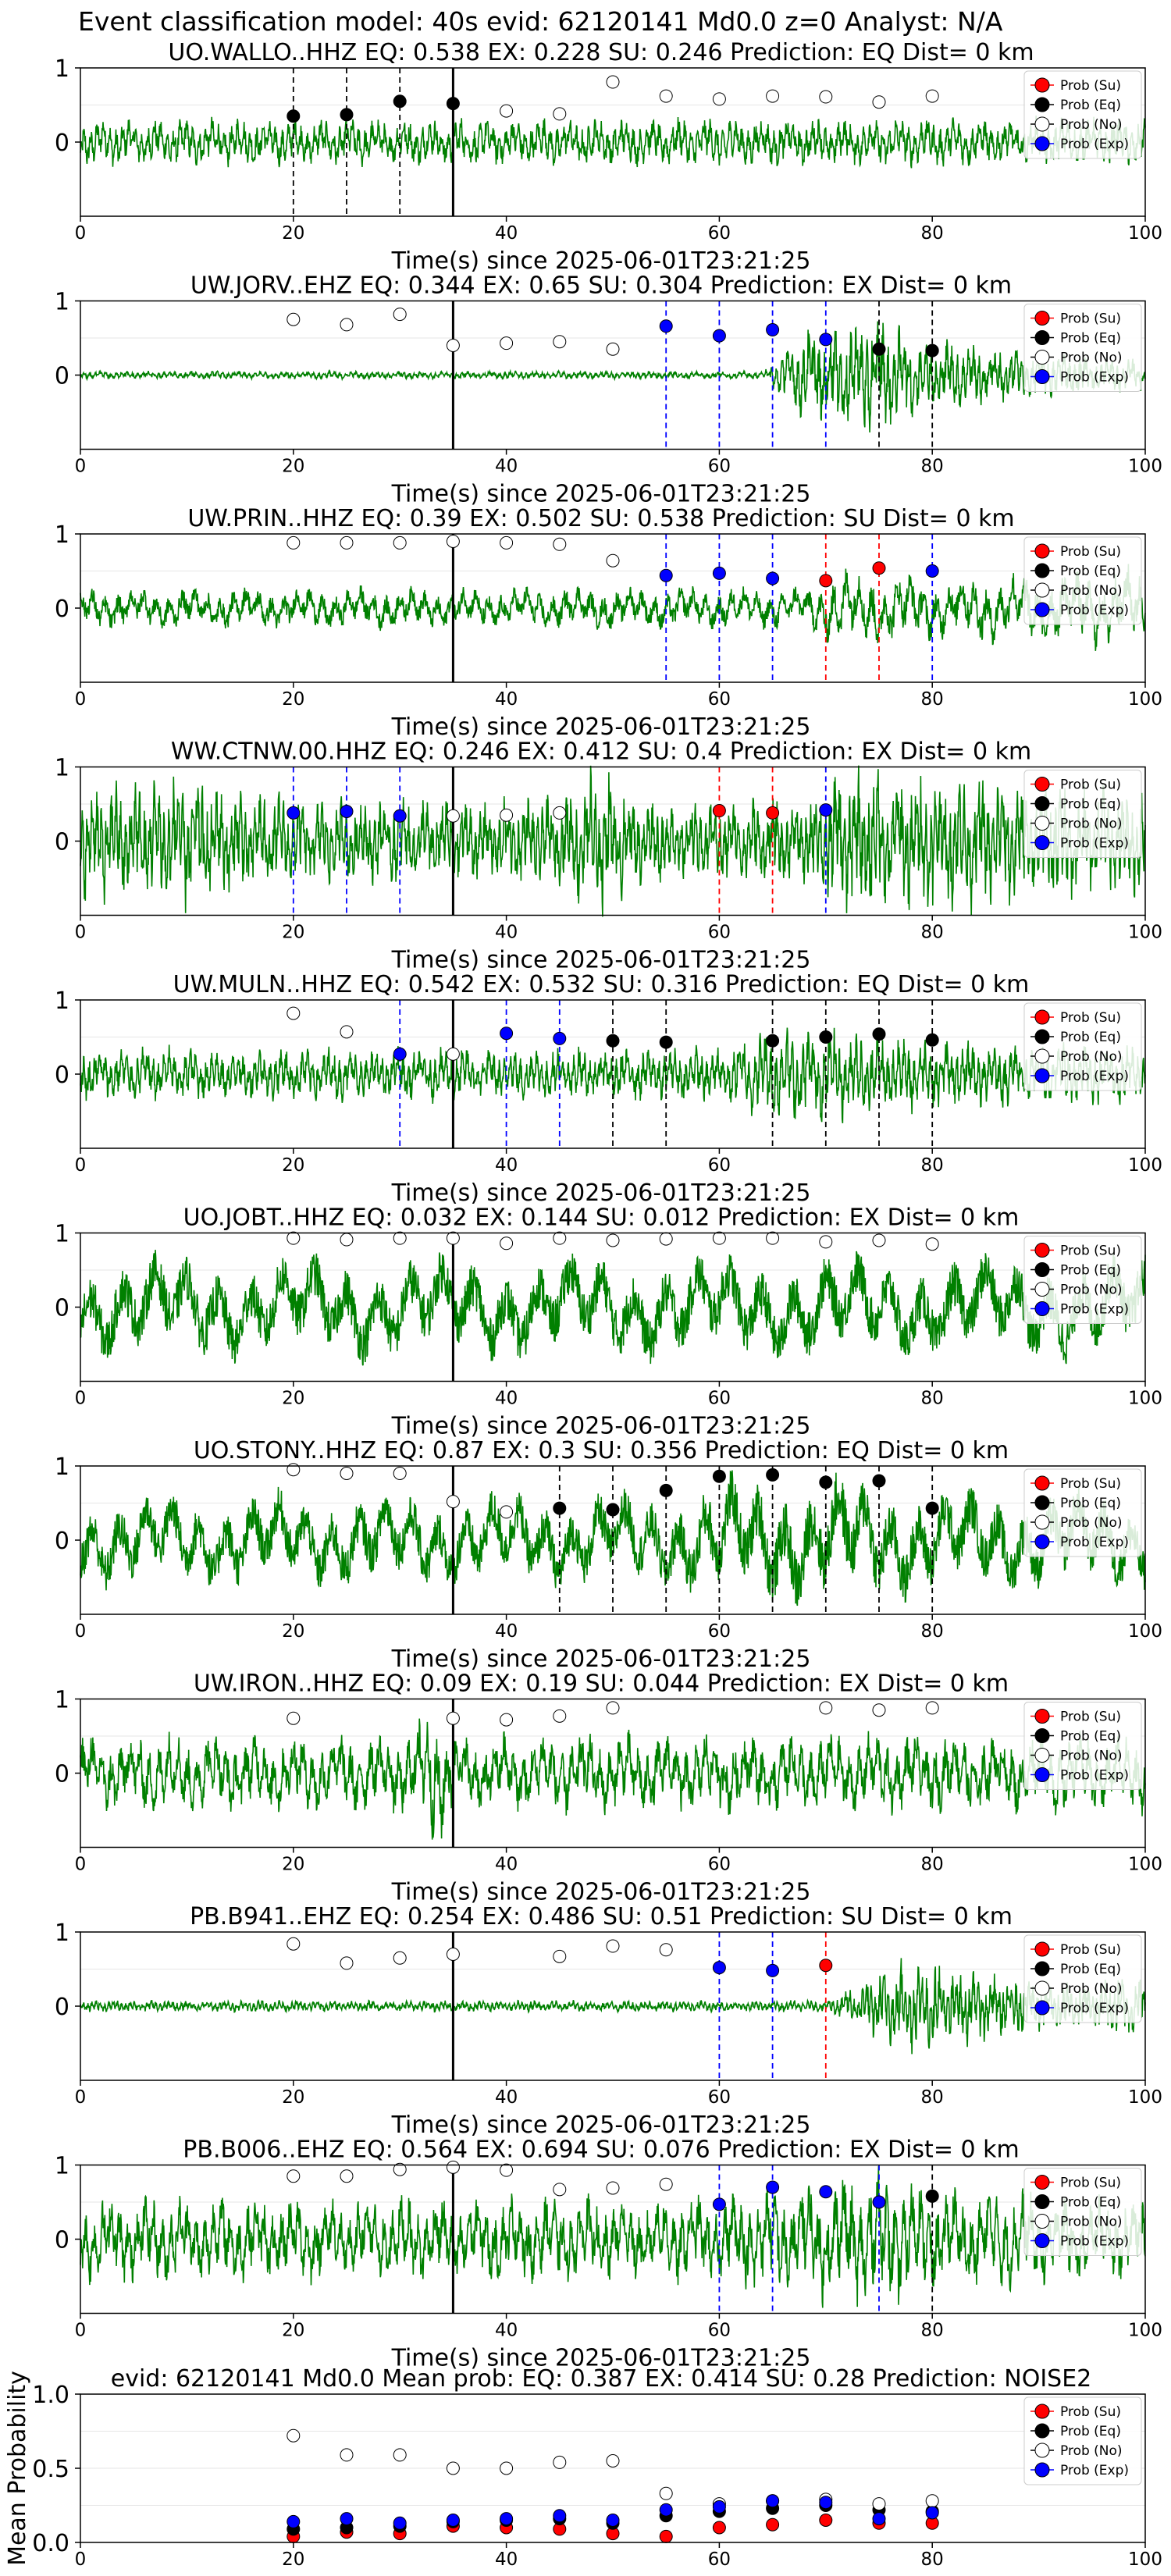 The image size is (1171, 2576). What do you see at coordinates (719, 2528) in the screenshot?
I see `mean-point-su` at bounding box center [719, 2528].